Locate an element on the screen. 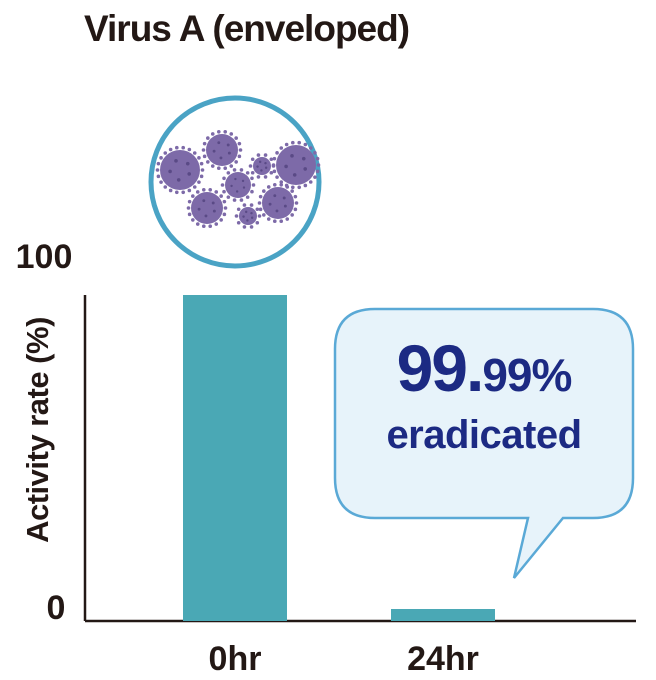 The height and width of the screenshot is (680, 656). eradicated-label: eradicated is located at coordinates (484, 435).